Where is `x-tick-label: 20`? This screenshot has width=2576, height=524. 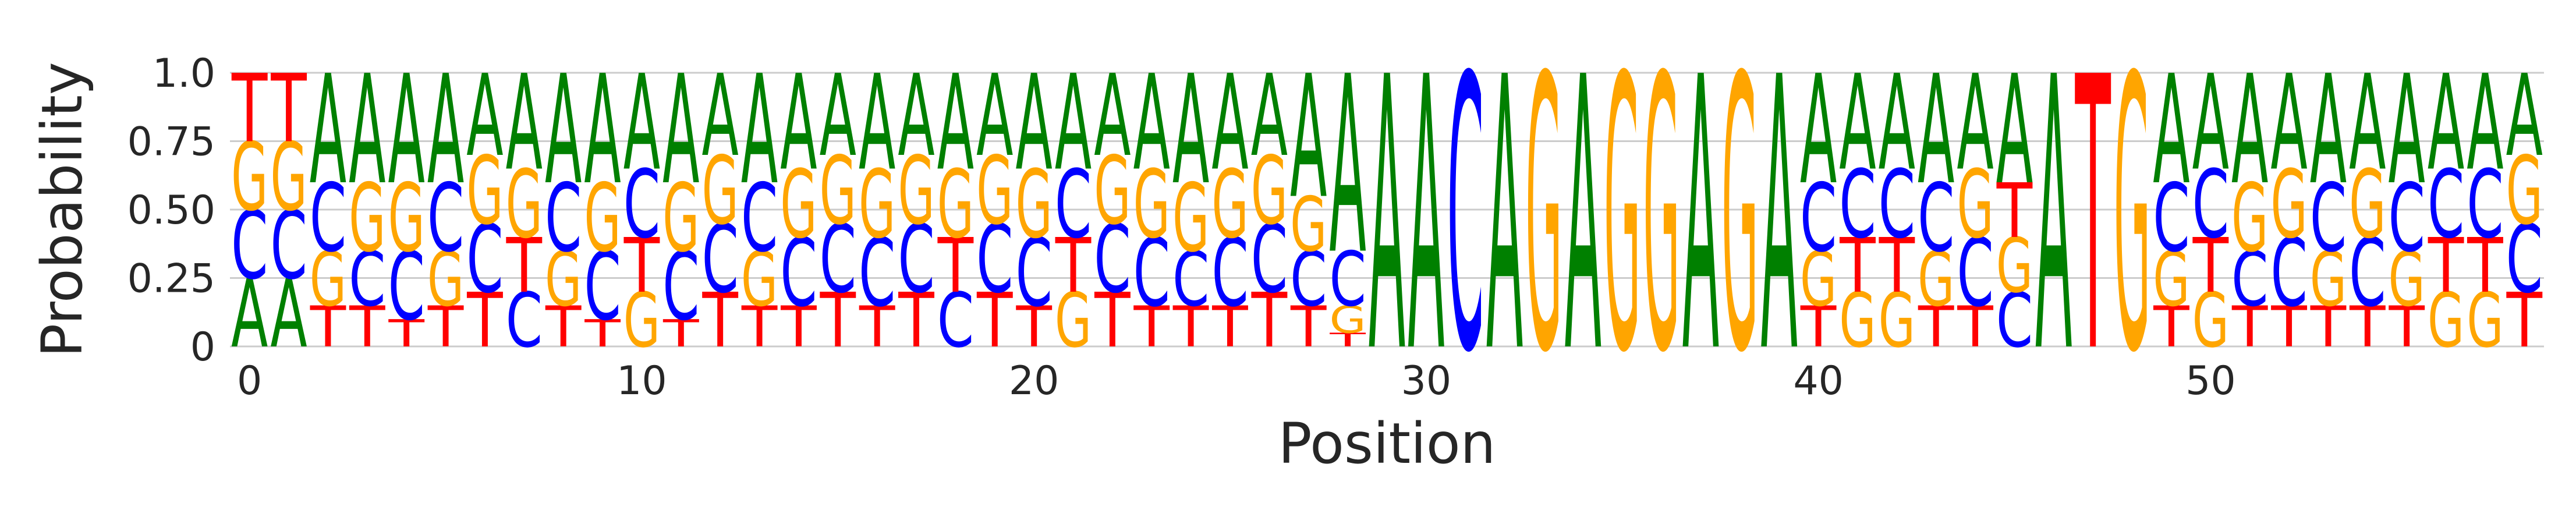
x-tick-label: 20 is located at coordinates (1034, 381).